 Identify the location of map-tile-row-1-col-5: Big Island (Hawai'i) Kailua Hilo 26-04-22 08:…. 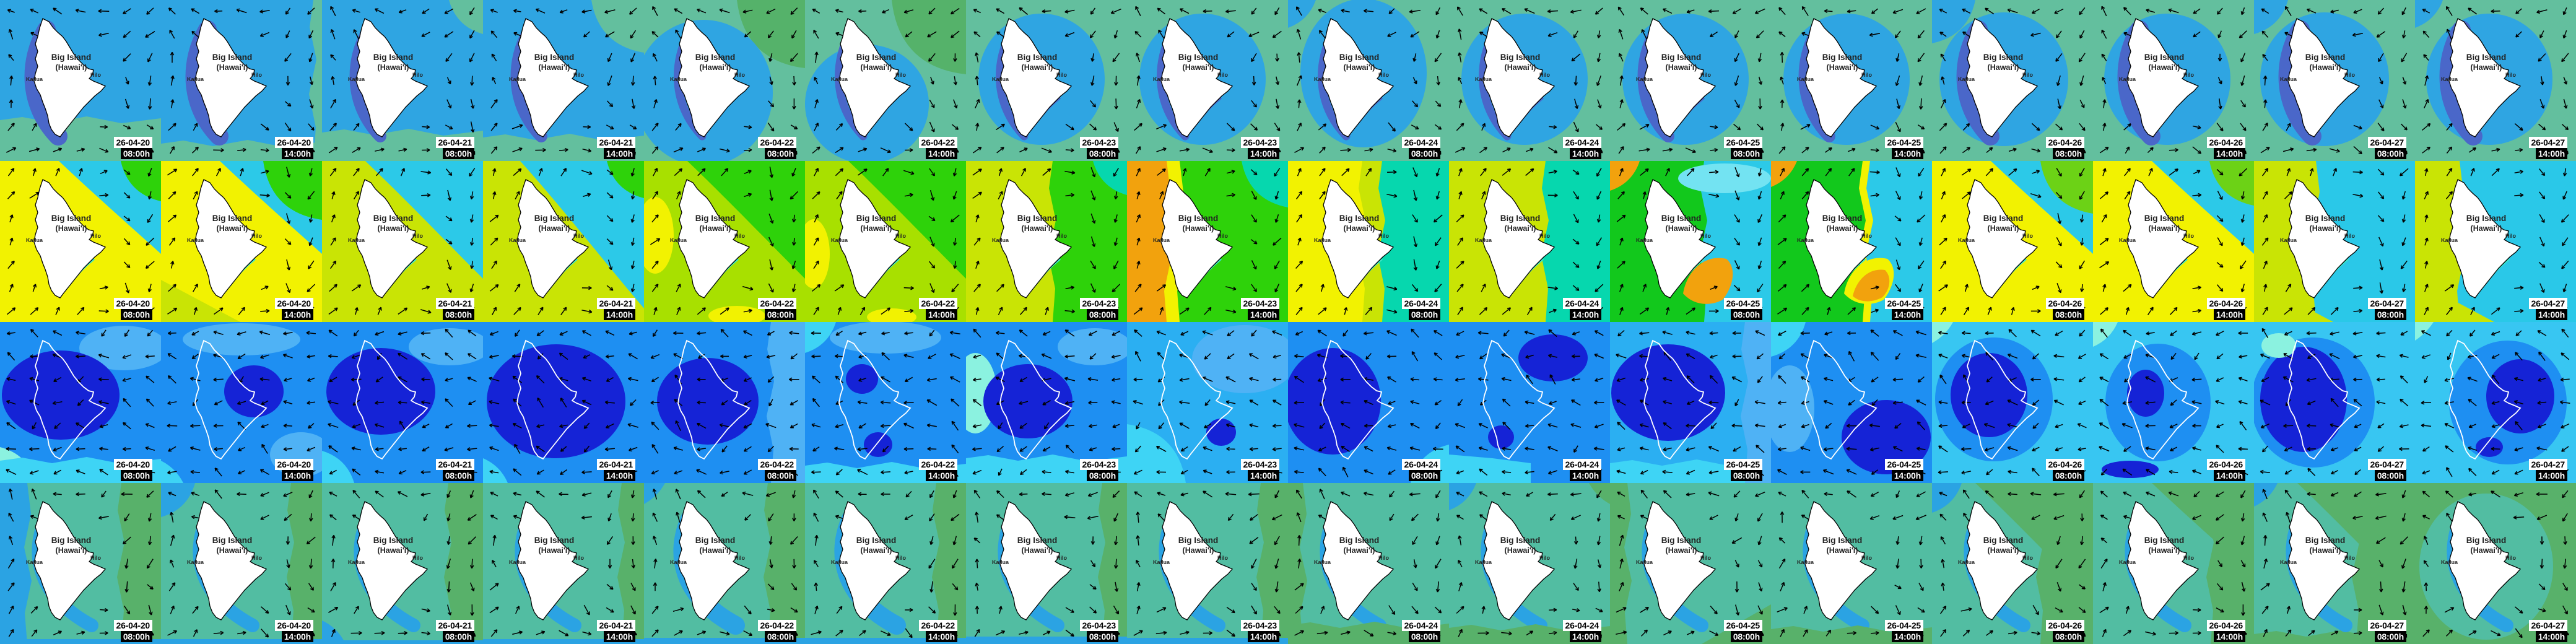
(724, 80).